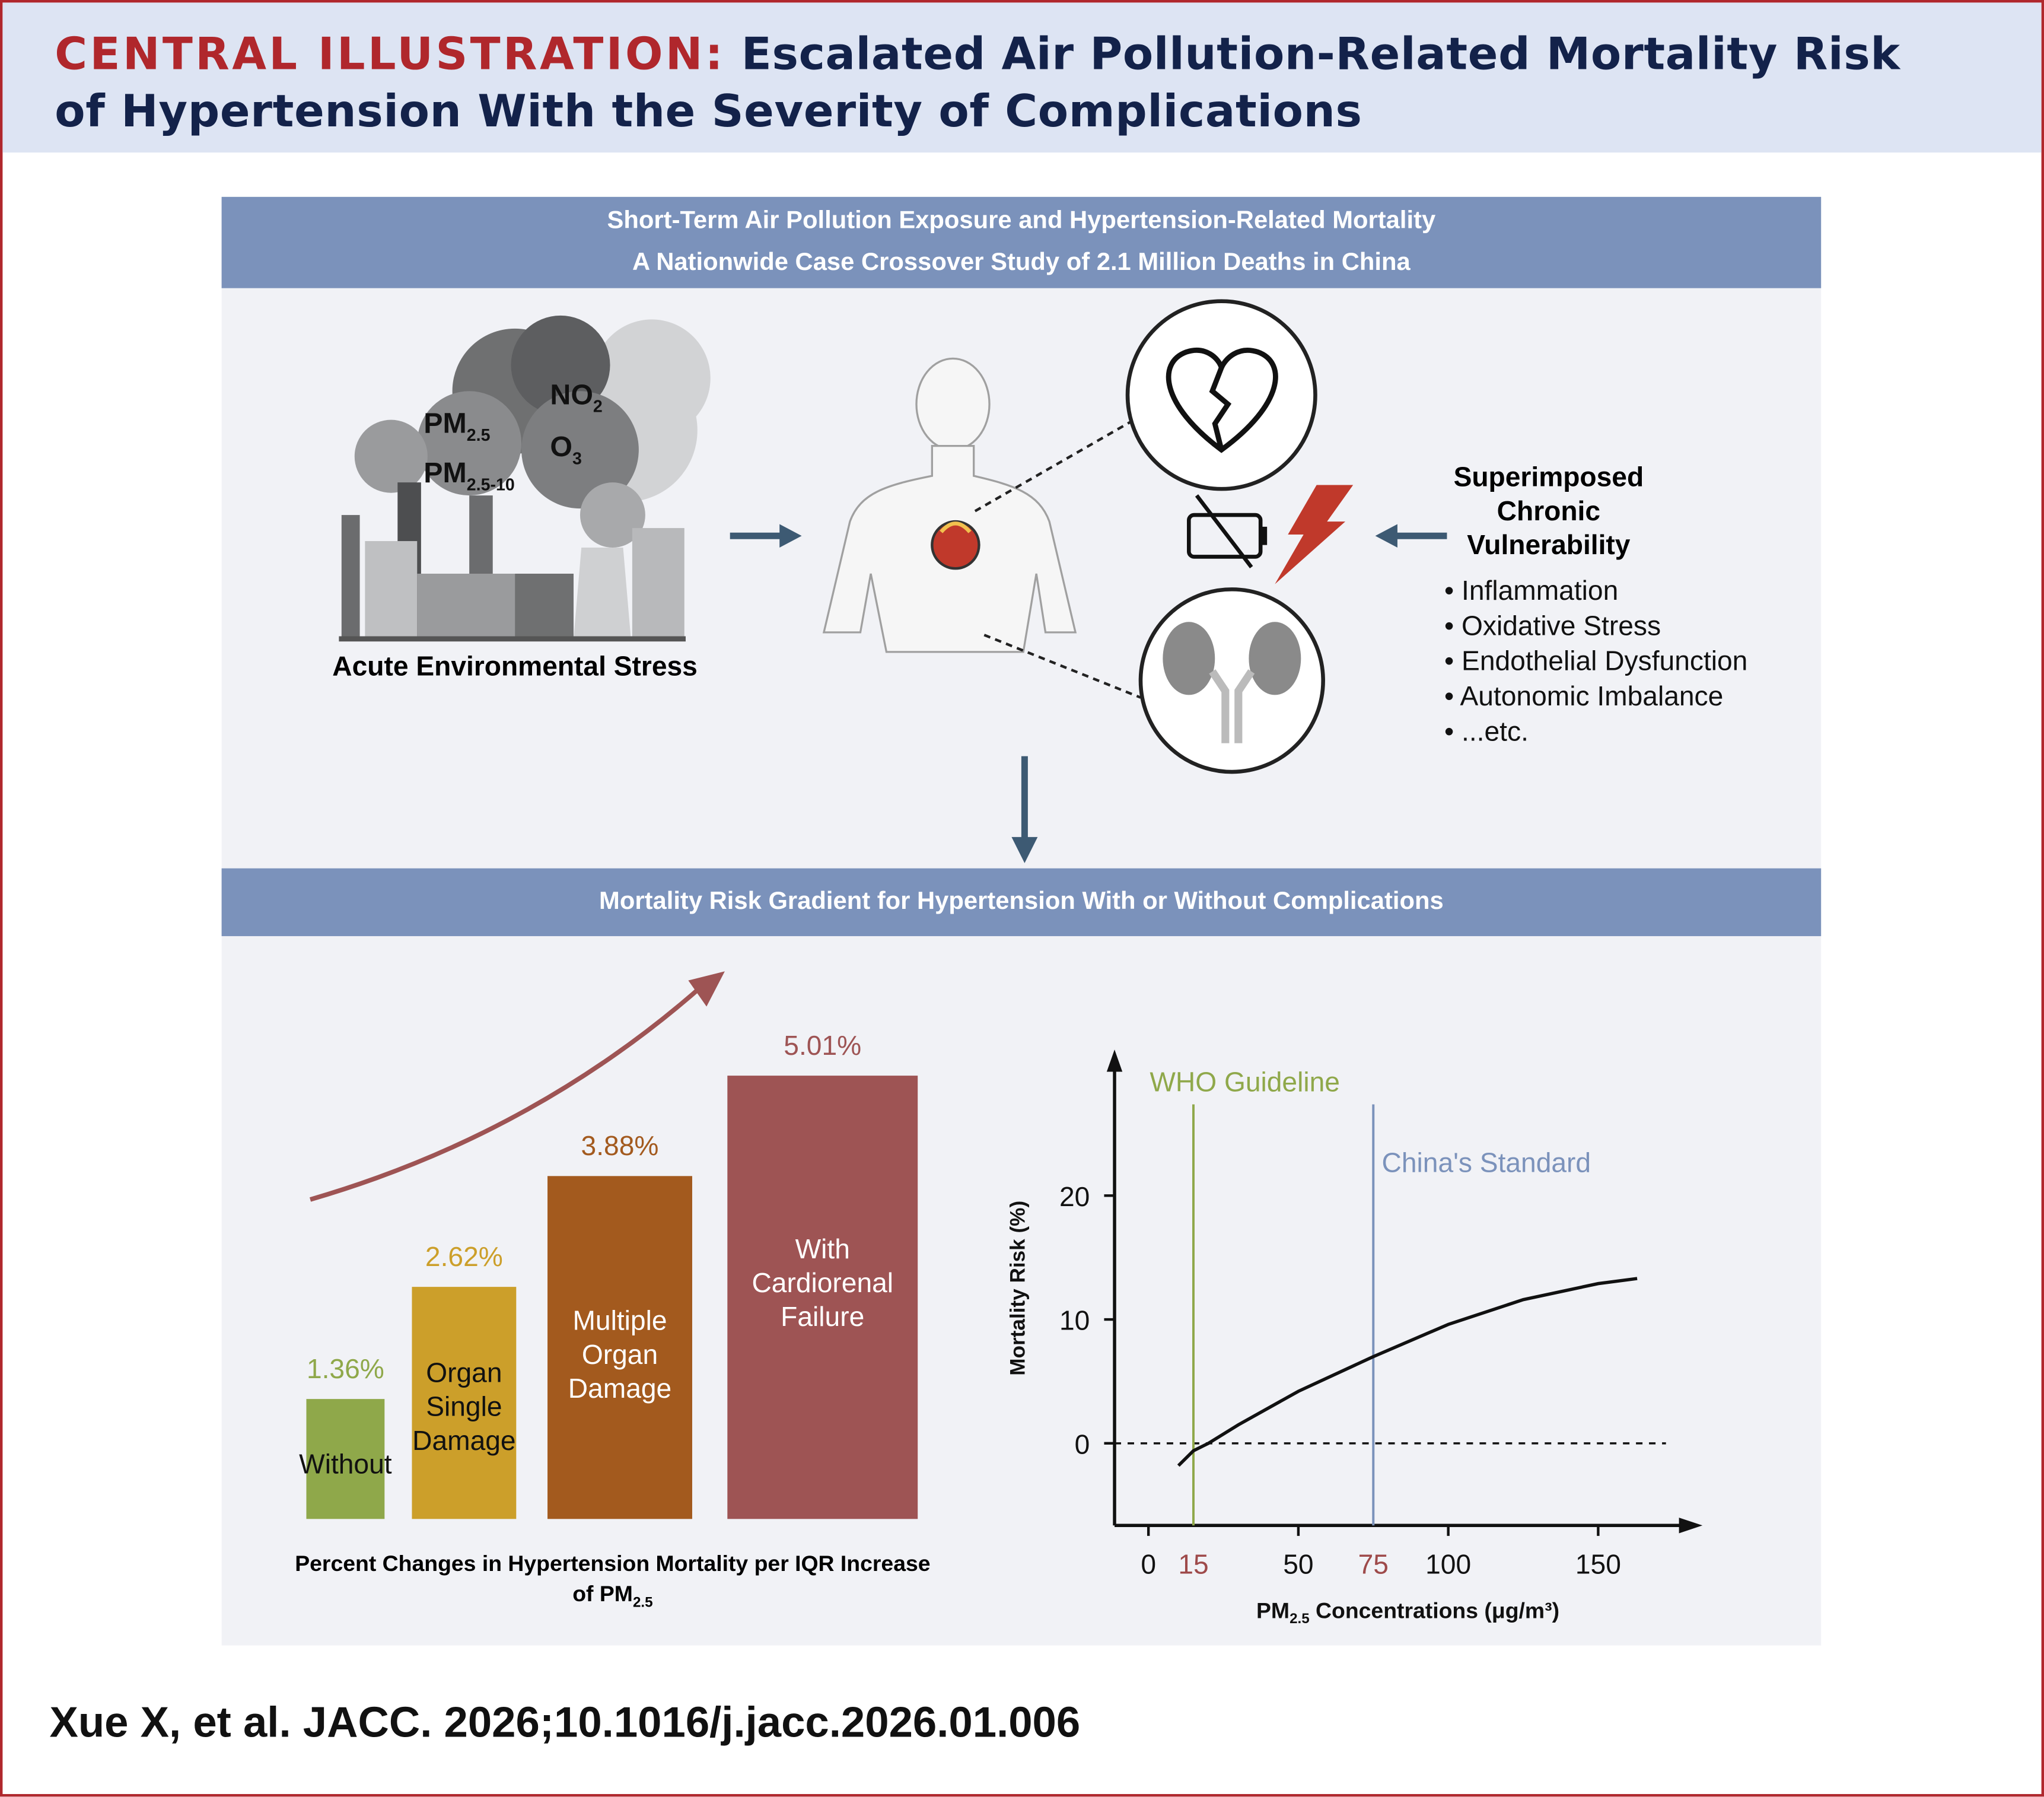 This screenshot has width=2044, height=1797. What do you see at coordinates (1486, 733) in the screenshot?
I see `list-item: • ...etc.` at bounding box center [1486, 733].